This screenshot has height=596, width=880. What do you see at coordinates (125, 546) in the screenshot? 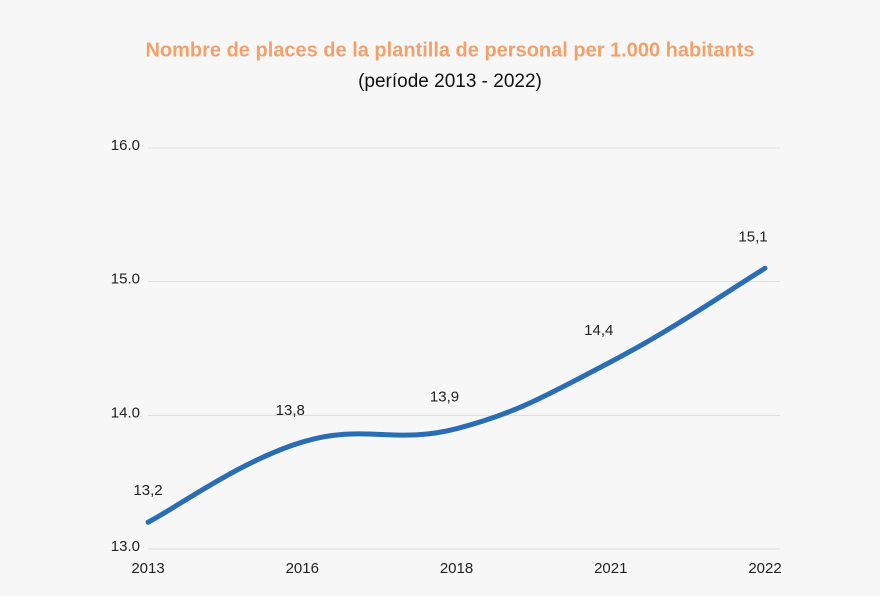
I see `y-tick-label: 13.0` at bounding box center [125, 546].